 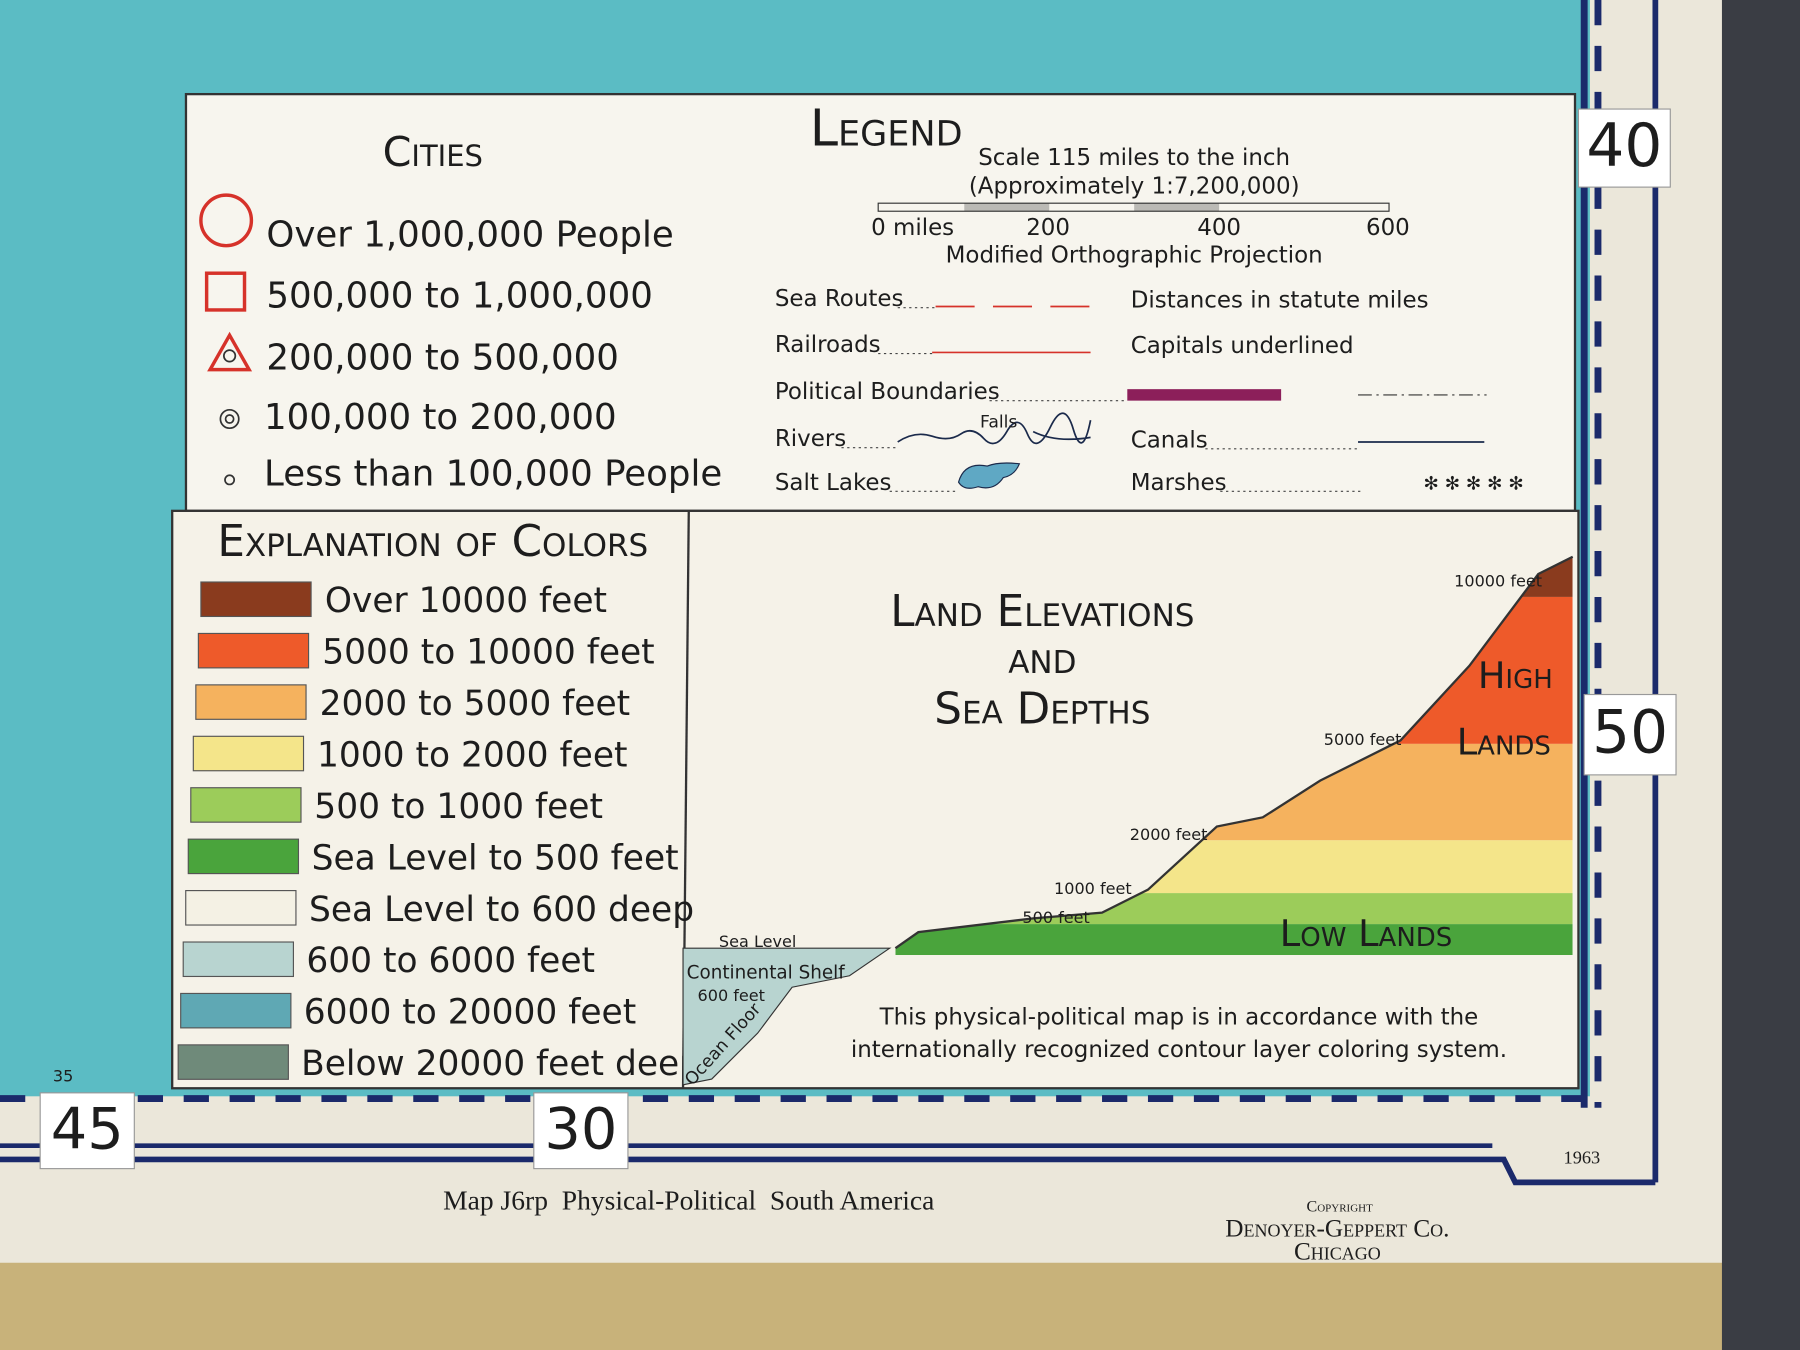 I want to click on scale-text: (Approximately 1:7,200,000), so click(x=1134, y=187).